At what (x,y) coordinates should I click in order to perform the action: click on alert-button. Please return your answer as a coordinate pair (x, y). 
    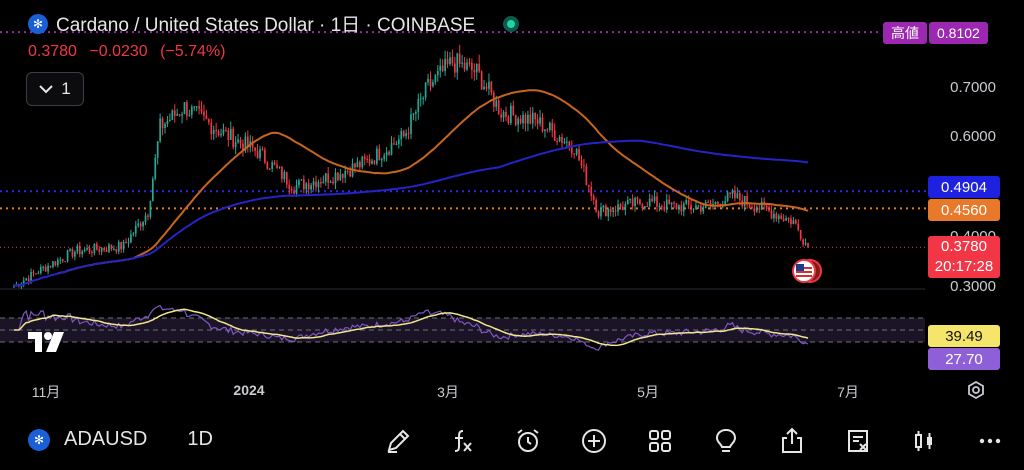
    Looking at the image, I should click on (528, 441).